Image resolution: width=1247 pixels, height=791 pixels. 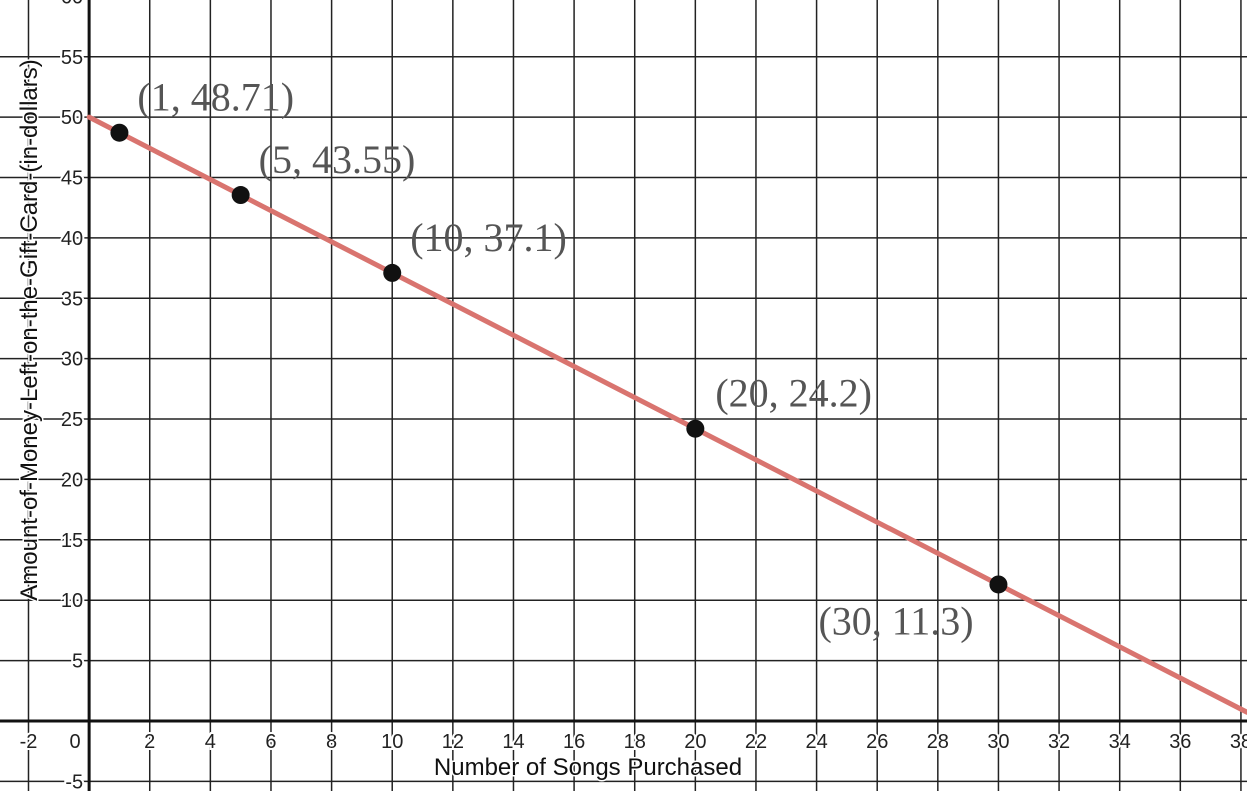 What do you see at coordinates (1238, 742) in the screenshot?
I see `x-tick-label: 38` at bounding box center [1238, 742].